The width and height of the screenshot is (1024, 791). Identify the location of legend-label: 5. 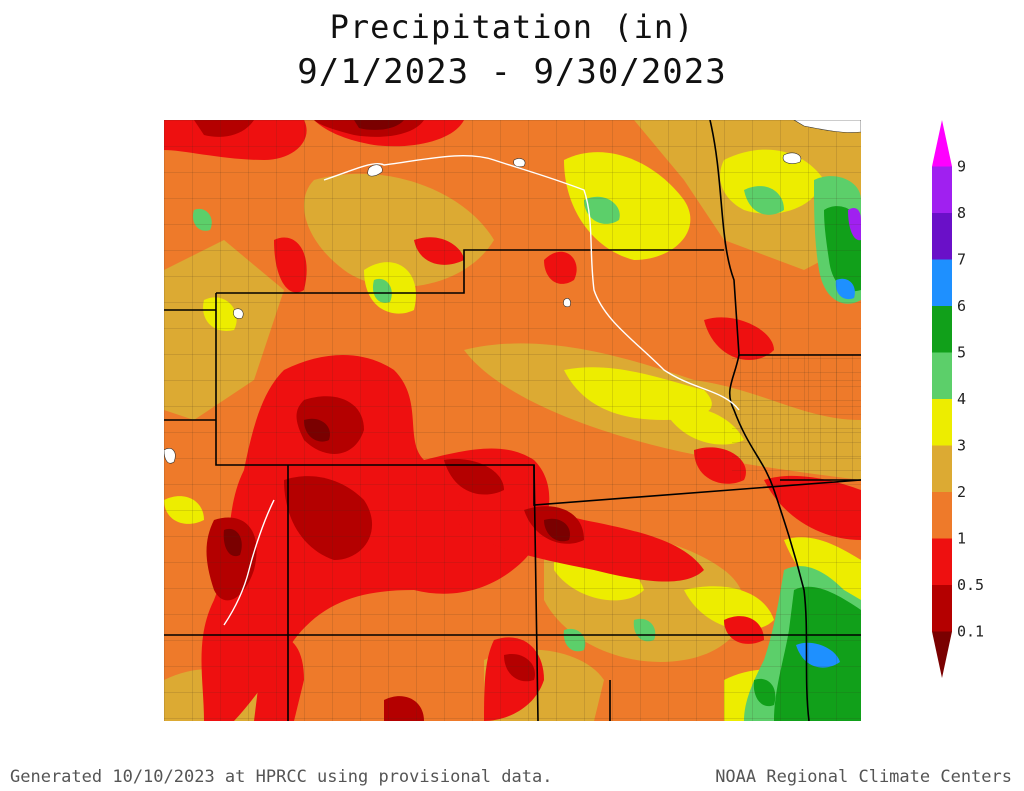
(961, 353).